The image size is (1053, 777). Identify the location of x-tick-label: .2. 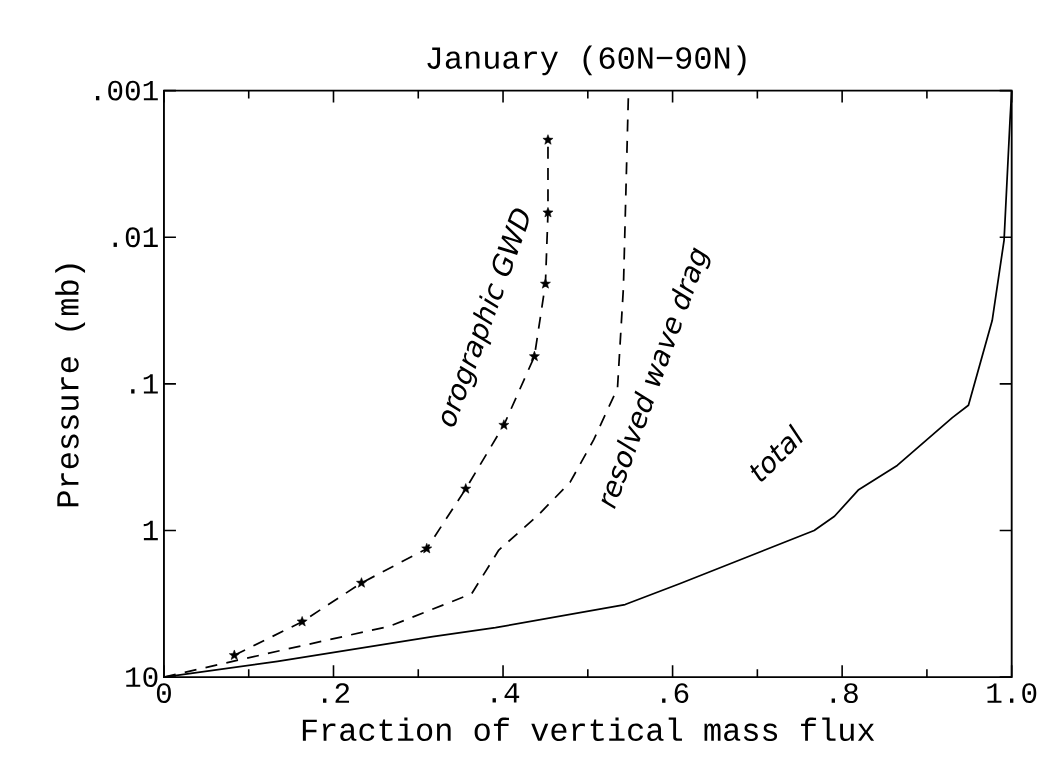
(336, 693).